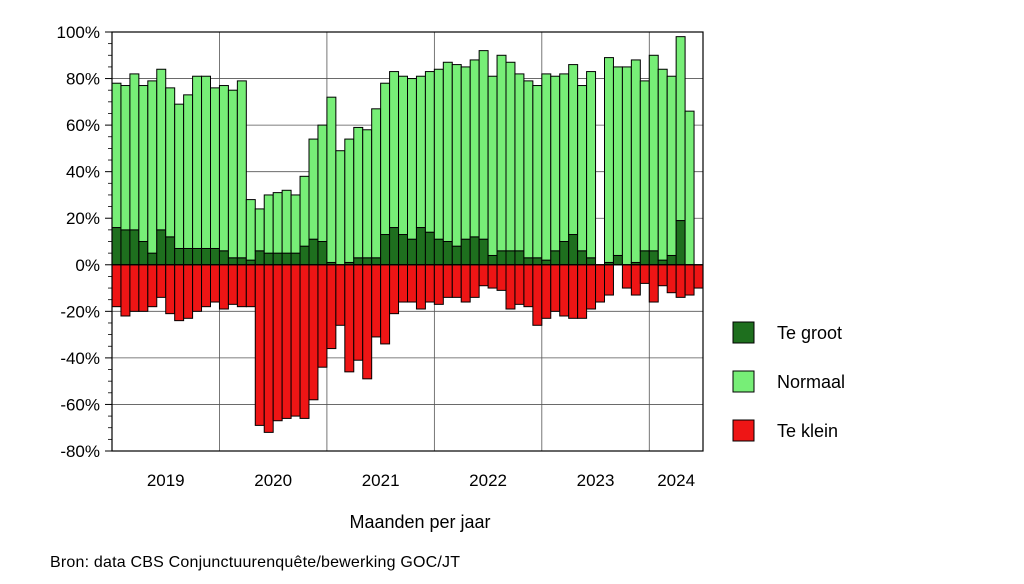 The image size is (1024, 584). I want to click on tick-label-y: -60%, so click(80, 404).